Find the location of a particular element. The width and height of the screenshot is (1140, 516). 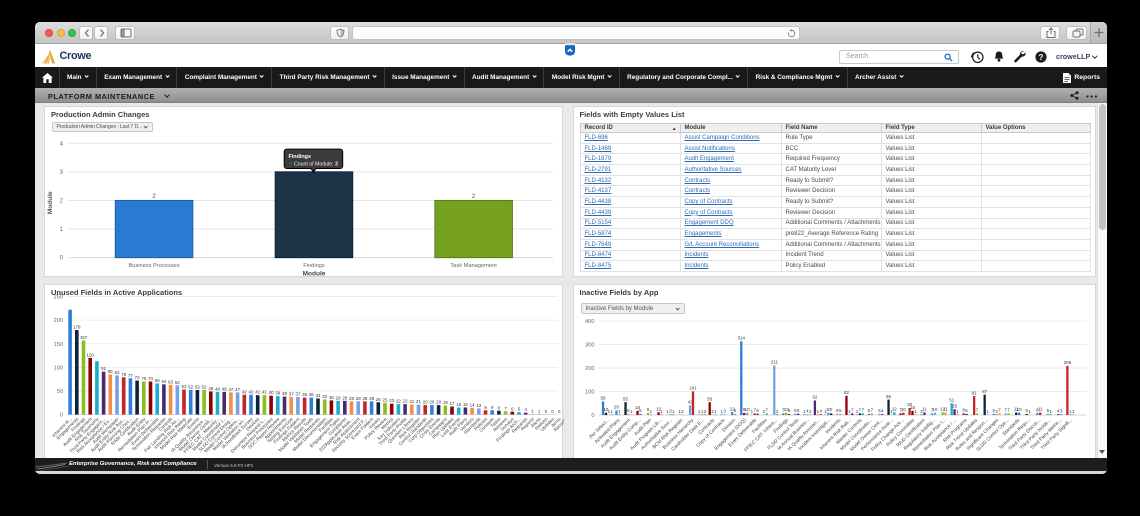

svg-text: 26 is located at coordinates (378, 398).